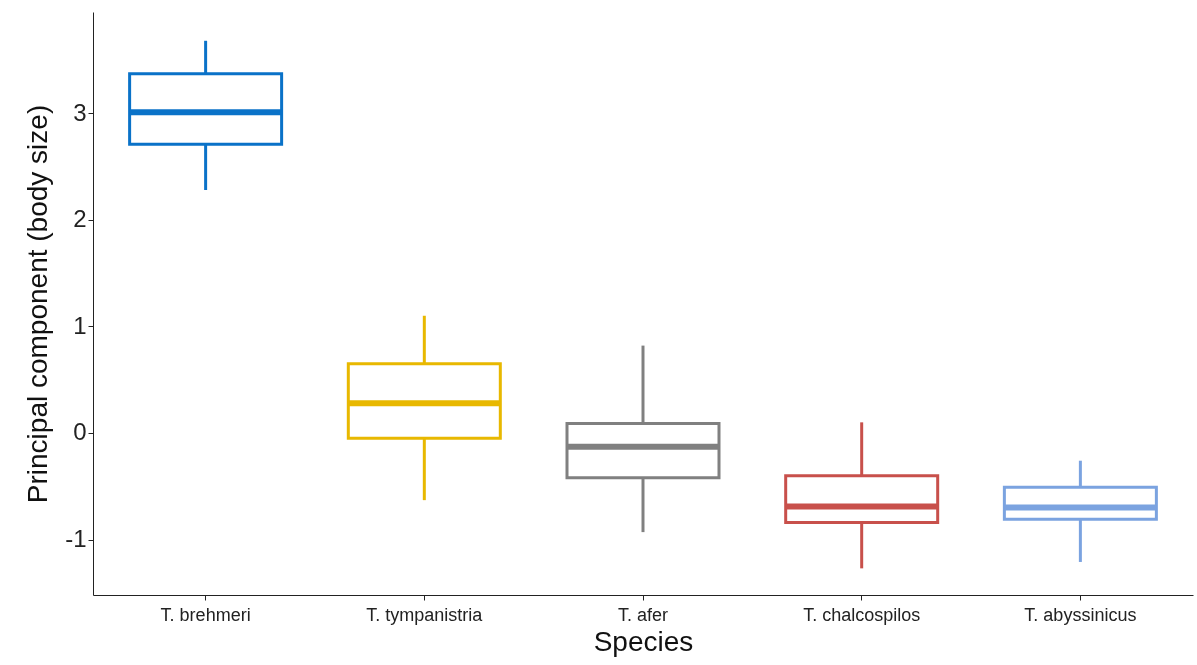 The image size is (1197, 665). I want to click on y-tick-label: -1, so click(76, 539).